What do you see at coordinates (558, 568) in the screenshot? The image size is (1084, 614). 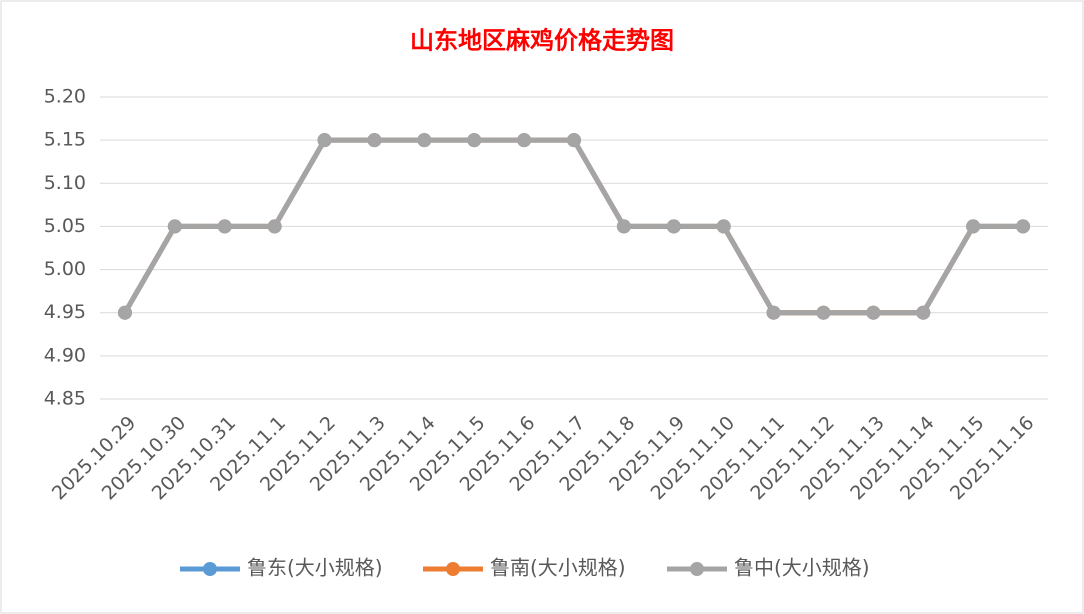 I see `legend-label: 鲁南(大小规格)` at bounding box center [558, 568].